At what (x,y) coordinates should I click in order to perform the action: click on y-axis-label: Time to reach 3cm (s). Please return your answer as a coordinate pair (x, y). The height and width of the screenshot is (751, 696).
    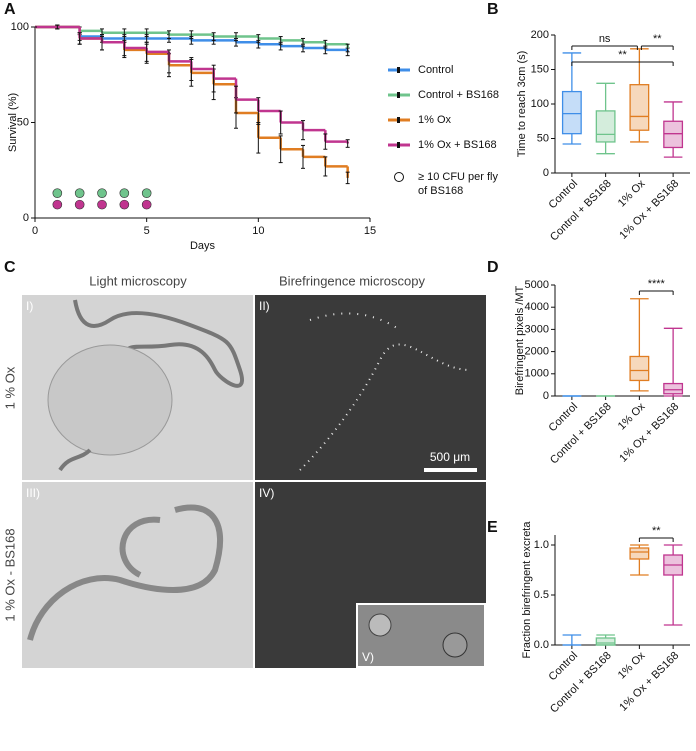
    Looking at the image, I should click on (522, 104).